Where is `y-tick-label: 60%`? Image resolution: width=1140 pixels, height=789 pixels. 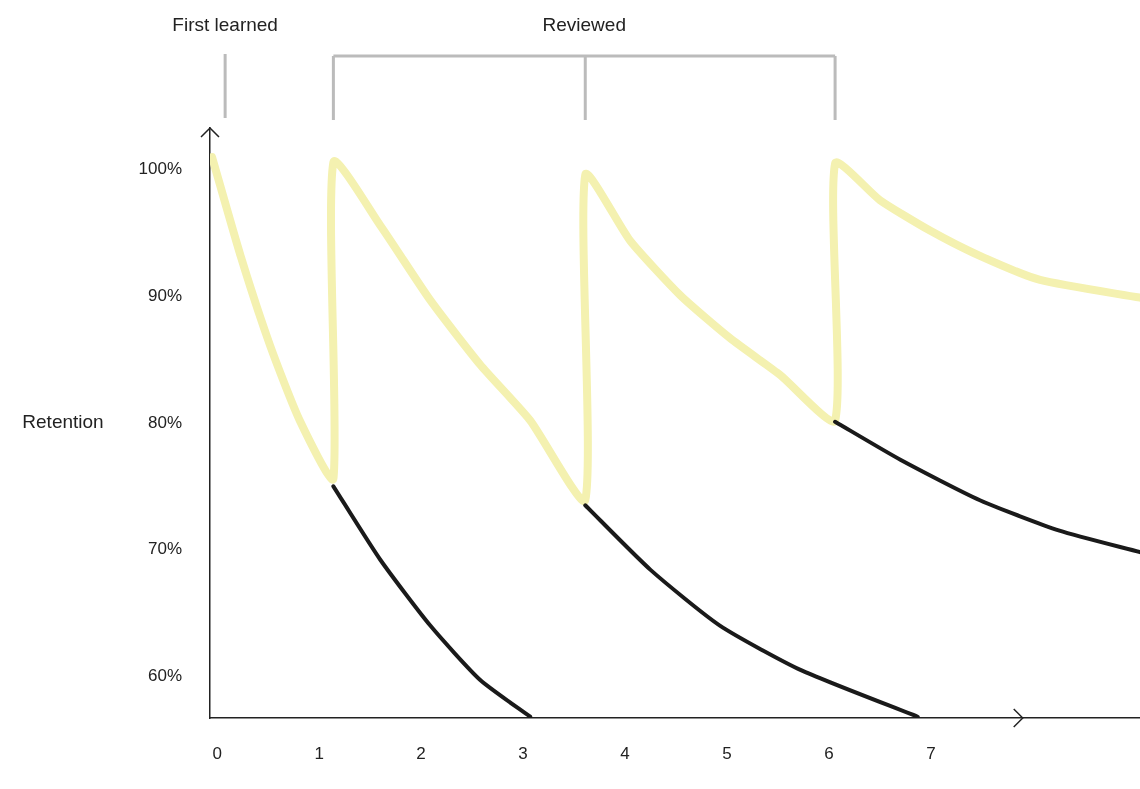 y-tick-label: 60% is located at coordinates (164, 675).